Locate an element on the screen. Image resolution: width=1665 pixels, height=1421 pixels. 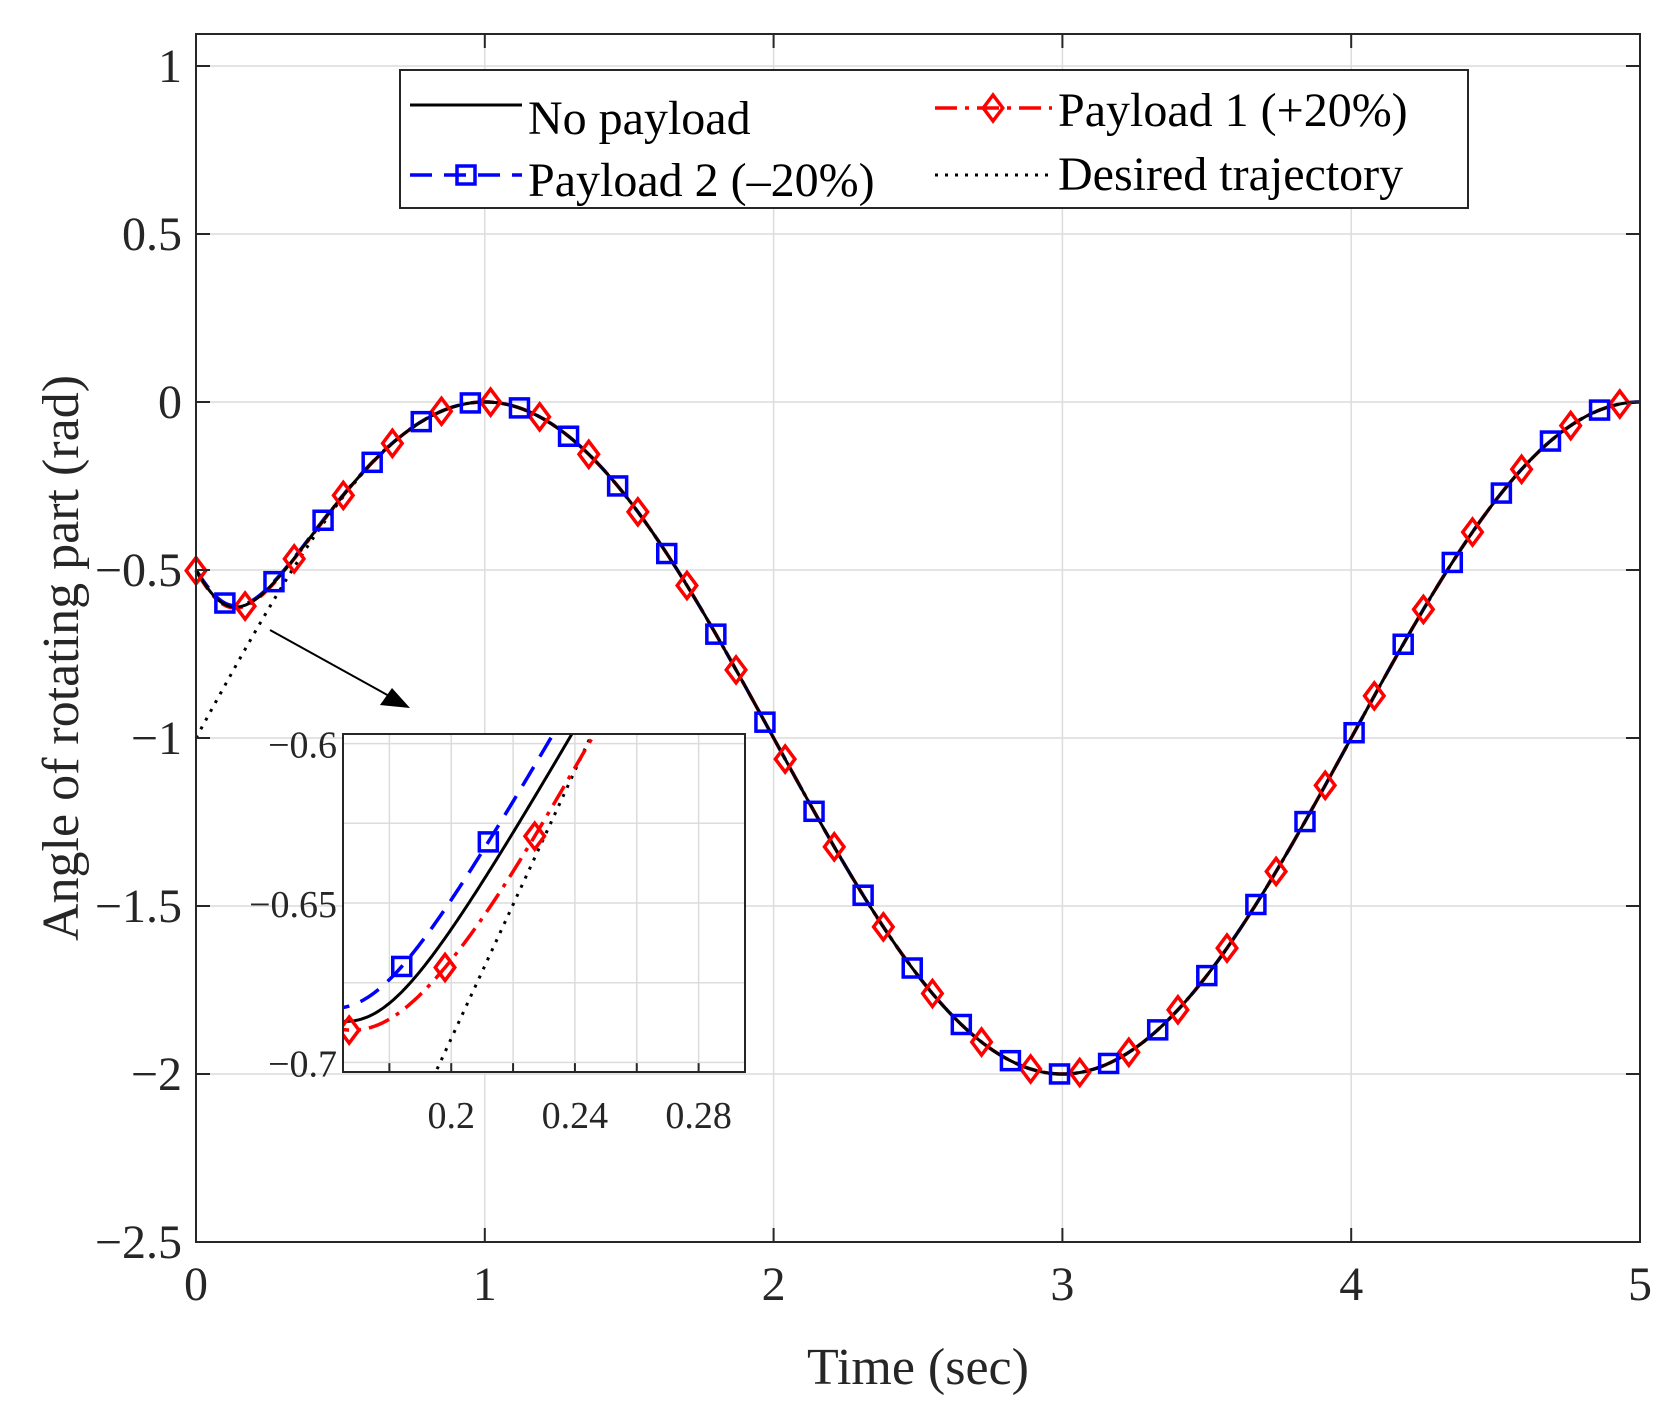
y-tick-label: −0.5 is located at coordinates (138, 570).